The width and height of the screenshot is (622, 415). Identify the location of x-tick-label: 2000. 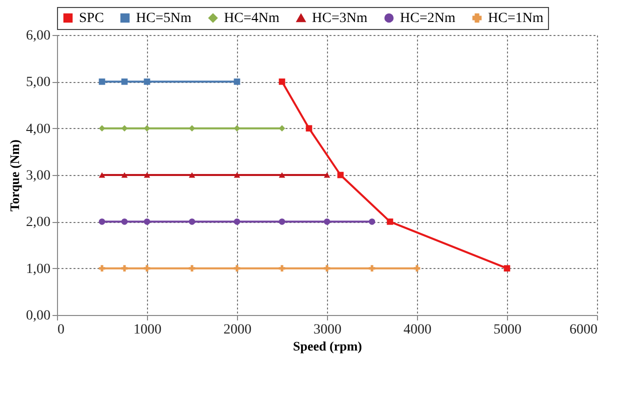
(238, 330).